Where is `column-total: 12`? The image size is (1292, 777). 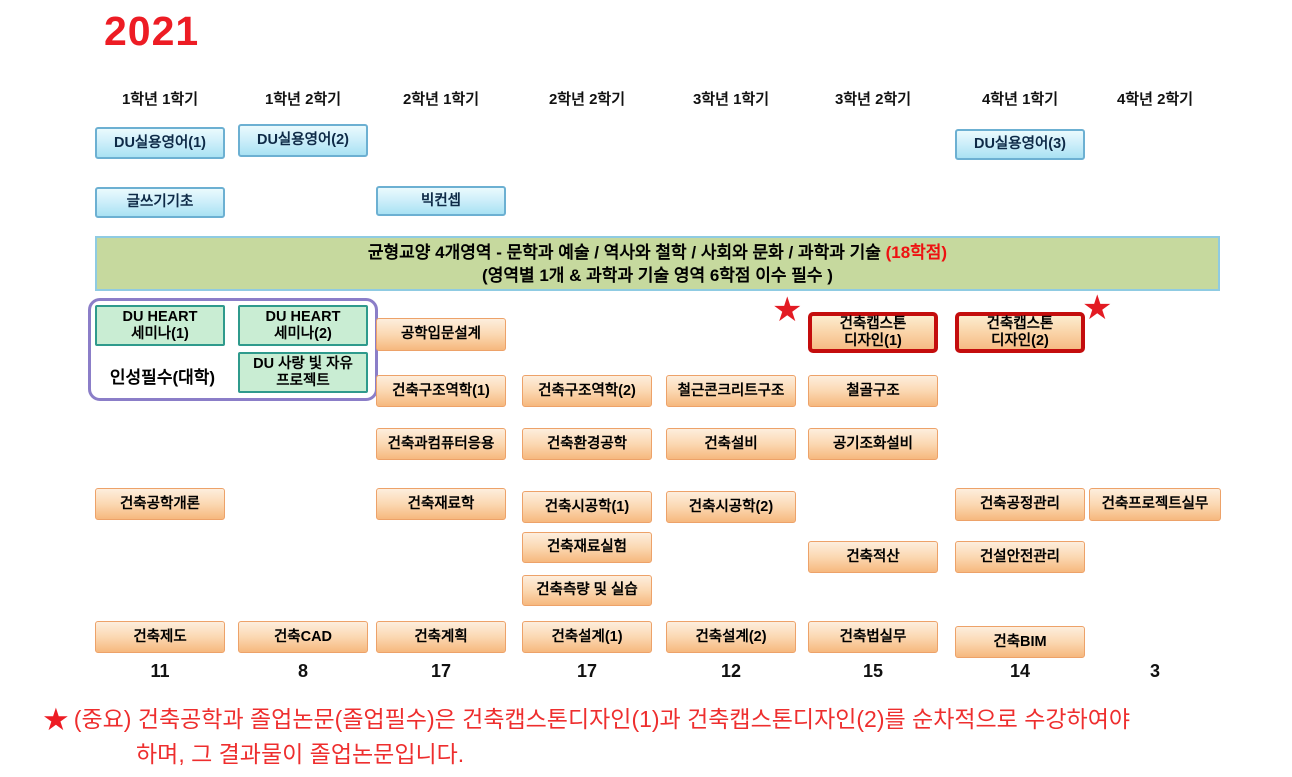 column-total: 12 is located at coordinates (731, 671).